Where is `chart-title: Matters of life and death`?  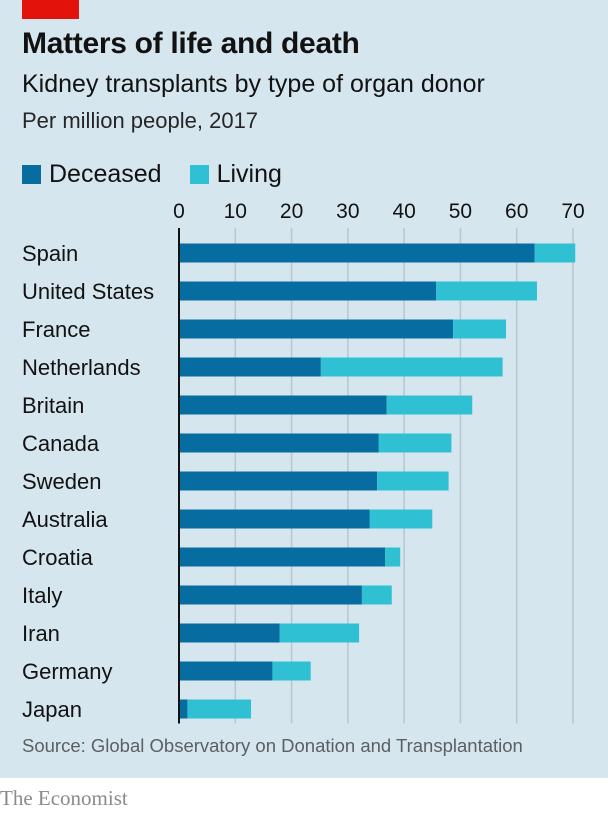
chart-title: Matters of life and death is located at coordinates (191, 43).